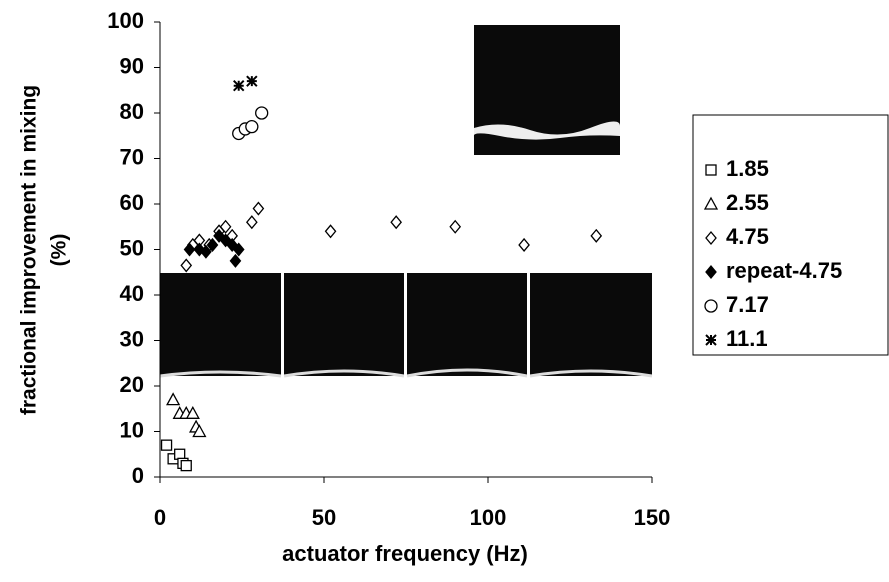  What do you see at coordinates (132, 293) in the screenshot?
I see `y-tick-label: 40` at bounding box center [132, 293].